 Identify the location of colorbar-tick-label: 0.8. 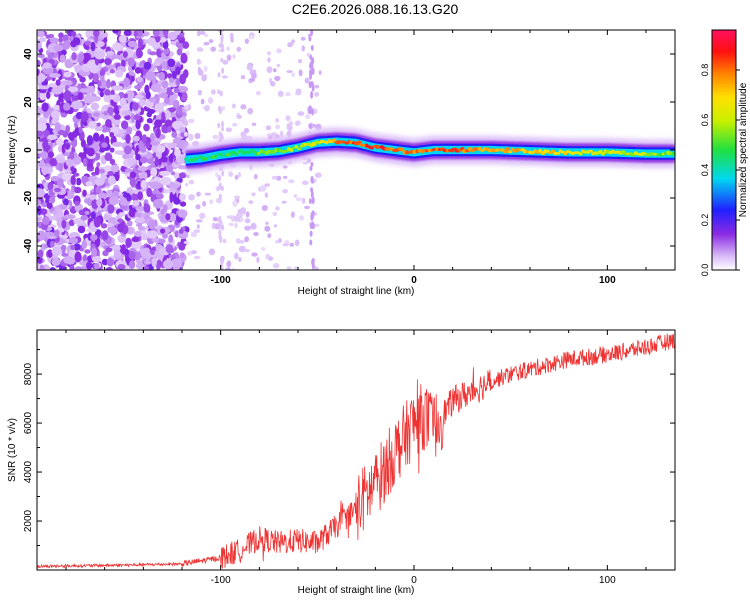
(705, 70).